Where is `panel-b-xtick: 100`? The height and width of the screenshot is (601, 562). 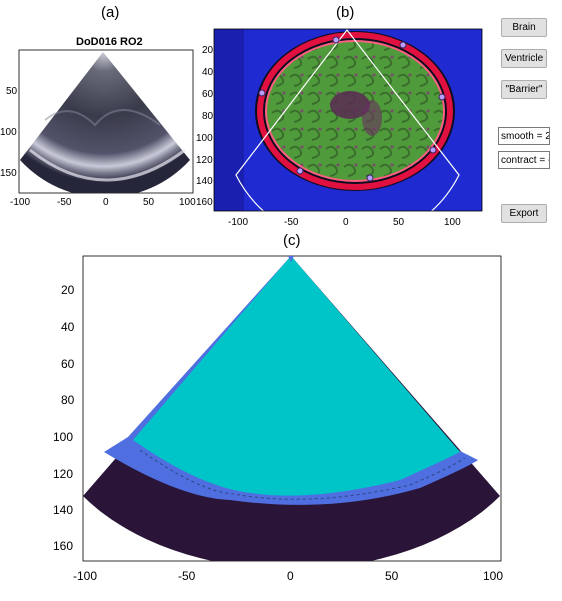
panel-b-xtick: 100 is located at coordinates (452, 222).